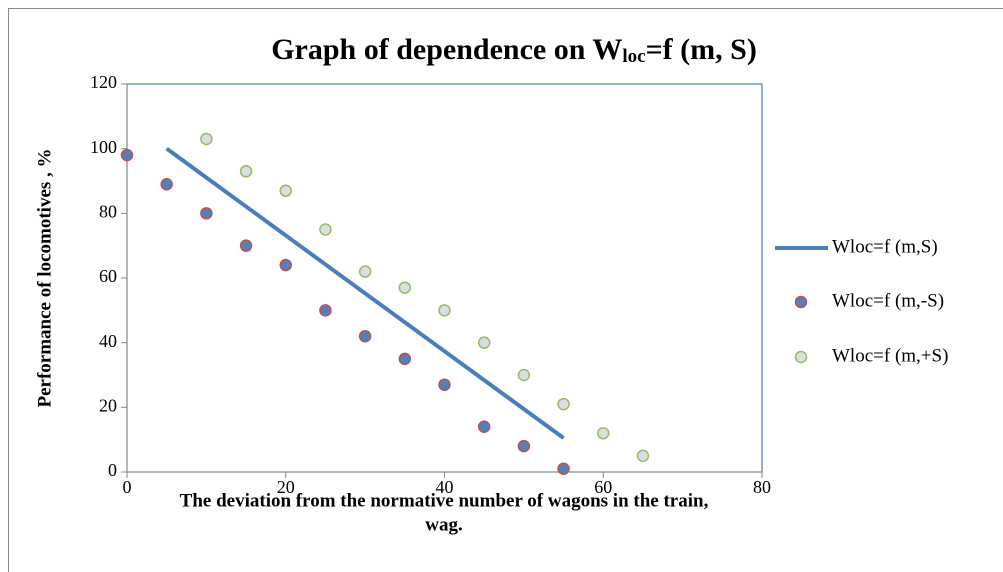 The image size is (1003, 572). Describe the element at coordinates (701, 49) in the screenshot. I see `title-part: =f (m, S)` at that location.